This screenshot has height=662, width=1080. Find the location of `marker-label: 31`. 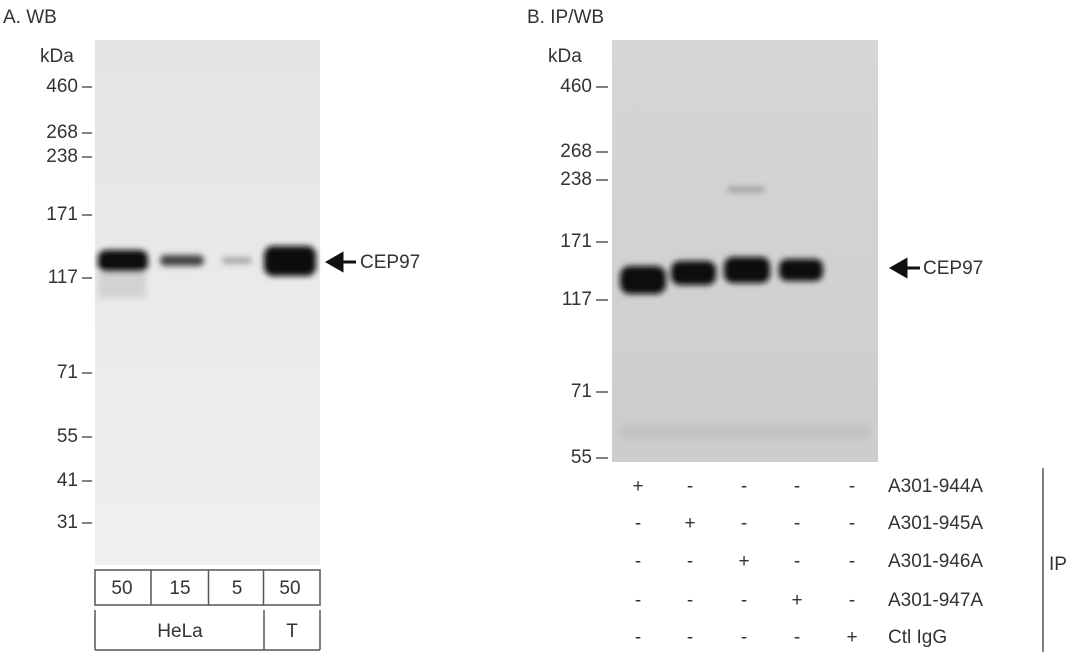

marker-label: 31 is located at coordinates (67, 522).